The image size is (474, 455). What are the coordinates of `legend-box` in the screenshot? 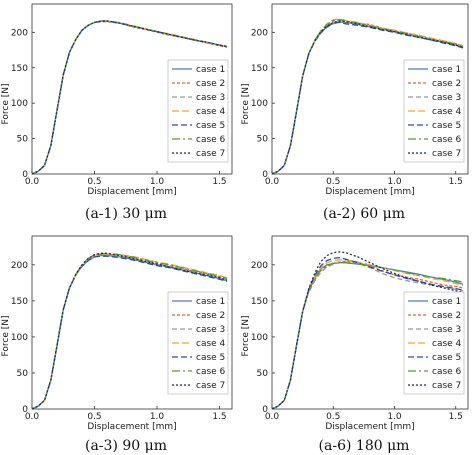 It's located at (198, 111).